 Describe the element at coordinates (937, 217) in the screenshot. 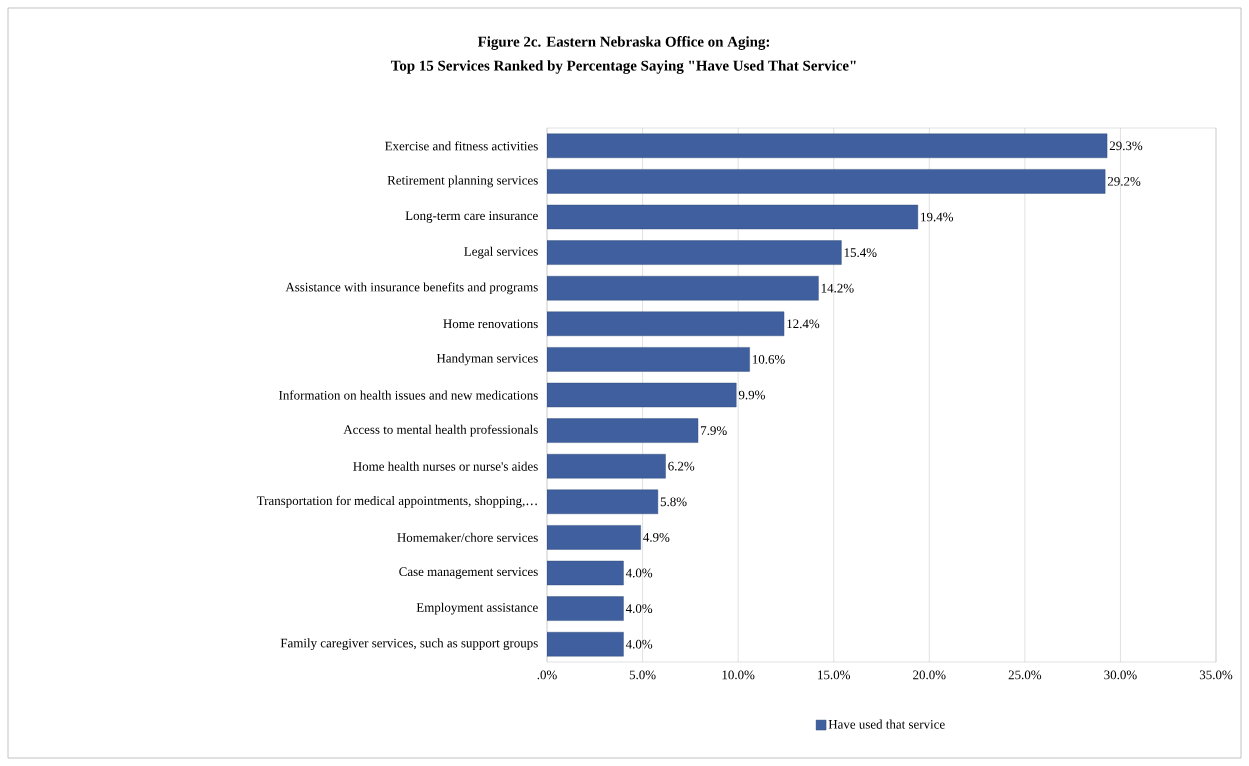

I see `text: 19.4%` at that location.